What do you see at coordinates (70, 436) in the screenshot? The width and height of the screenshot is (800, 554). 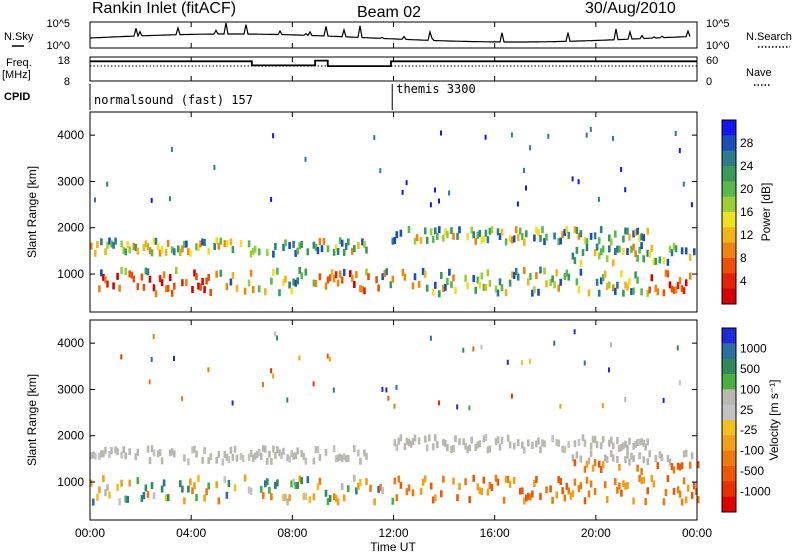 I see `y-tick-label: 2000` at bounding box center [70, 436].